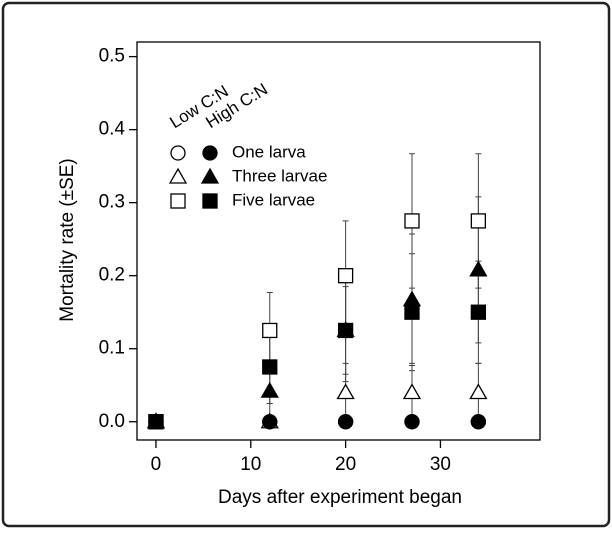 This screenshot has height=534, width=612. Describe the element at coordinates (112, 275) in the screenshot. I see `y-tick-label: 0.2` at that location.